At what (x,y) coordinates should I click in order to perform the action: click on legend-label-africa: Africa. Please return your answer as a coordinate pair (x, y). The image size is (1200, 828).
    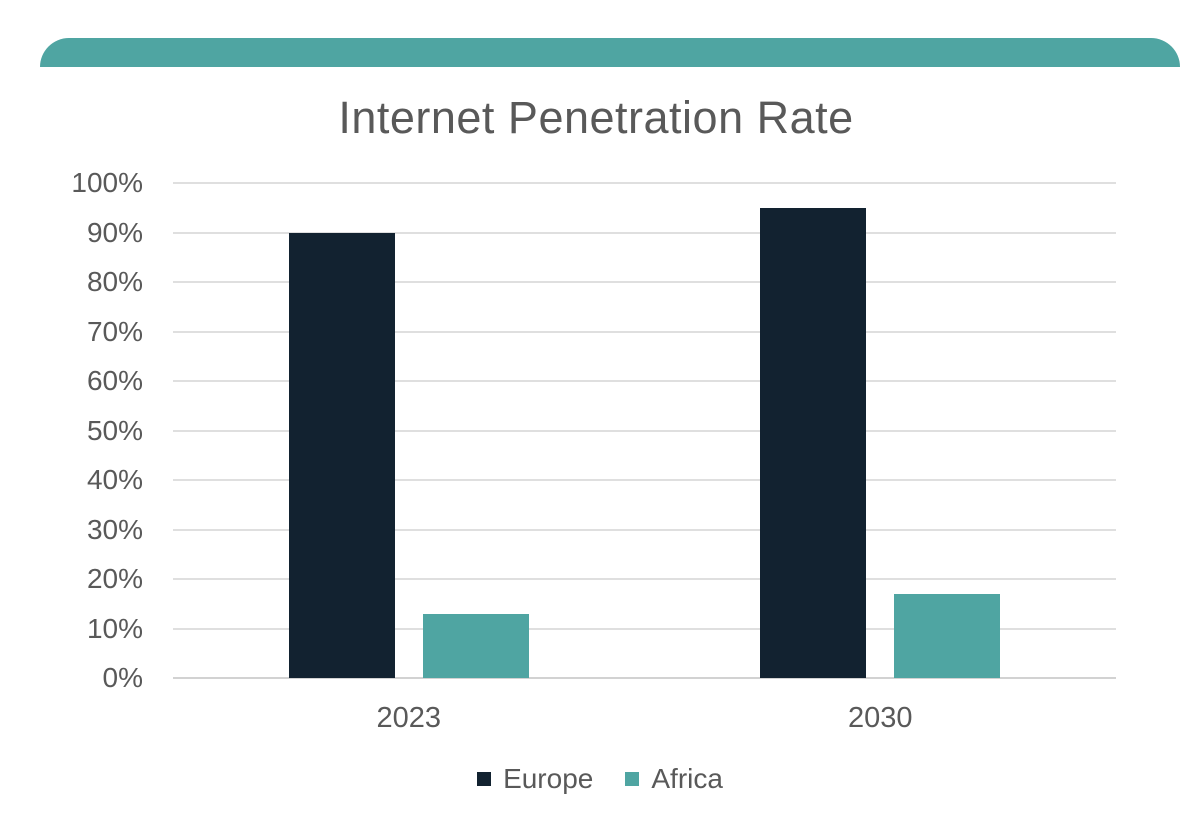
    Looking at the image, I should click on (687, 778).